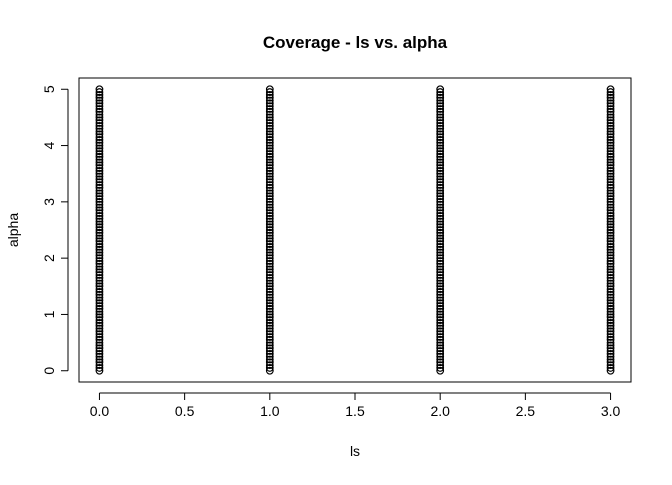 This screenshot has height=485, width=672. I want to click on x-tick-label: 0.0, so click(100, 411).